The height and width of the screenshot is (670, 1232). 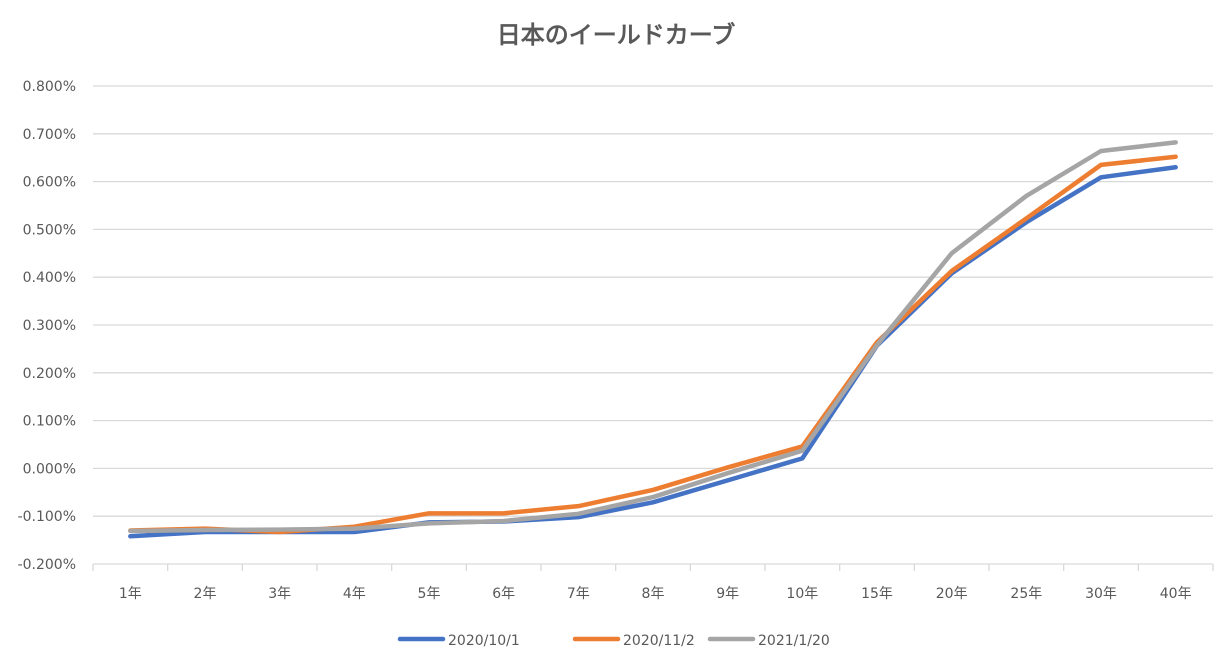 I want to click on y-tick-label: 0.500%, so click(x=49, y=230).